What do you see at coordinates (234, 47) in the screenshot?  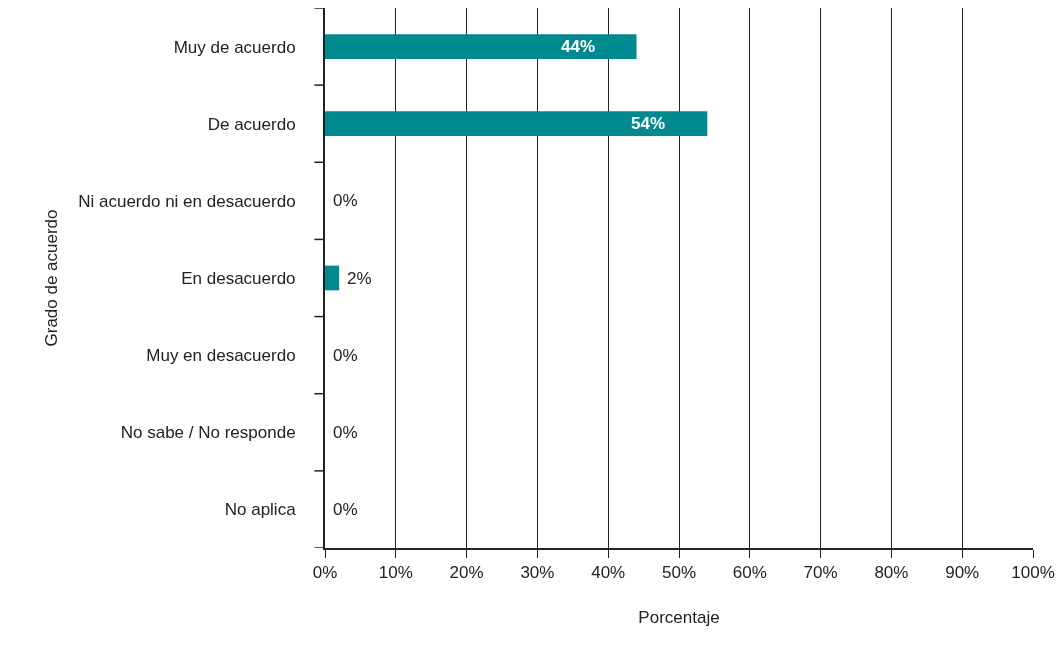 I see `y-tick-label: Muy de acuerdo` at bounding box center [234, 47].